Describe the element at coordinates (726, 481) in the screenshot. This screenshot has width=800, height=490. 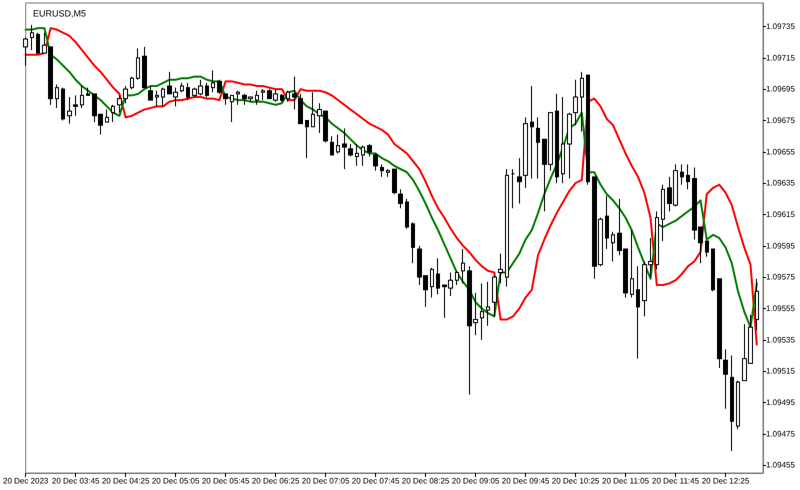
I see `x-tick-label: 20 Dec 12:25` at that location.